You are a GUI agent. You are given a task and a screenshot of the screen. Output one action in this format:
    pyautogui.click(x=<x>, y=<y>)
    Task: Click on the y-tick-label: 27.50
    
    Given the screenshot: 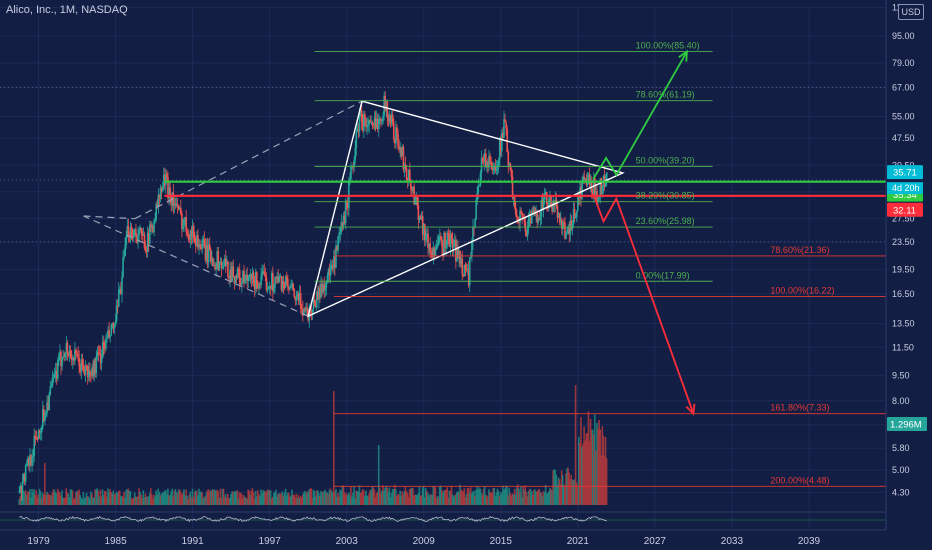 What is the action you would take?
    pyautogui.click(x=903, y=219)
    